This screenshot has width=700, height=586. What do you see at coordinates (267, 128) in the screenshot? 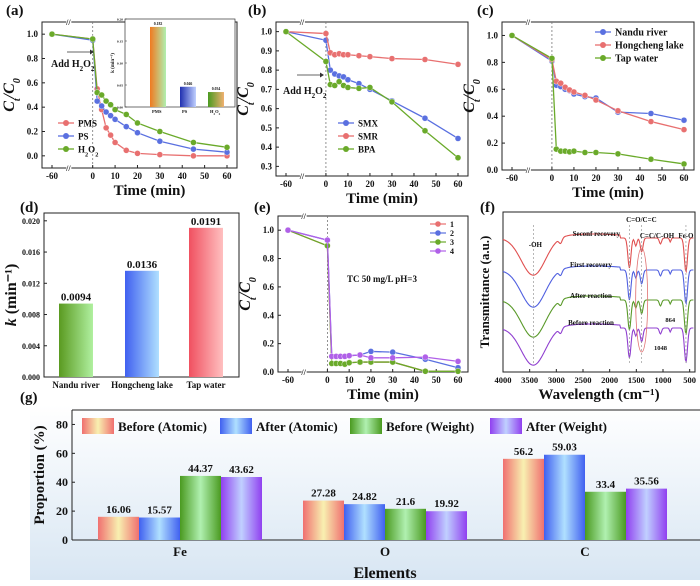
I see `y-tick-label: 0.5` at bounding box center [267, 128].